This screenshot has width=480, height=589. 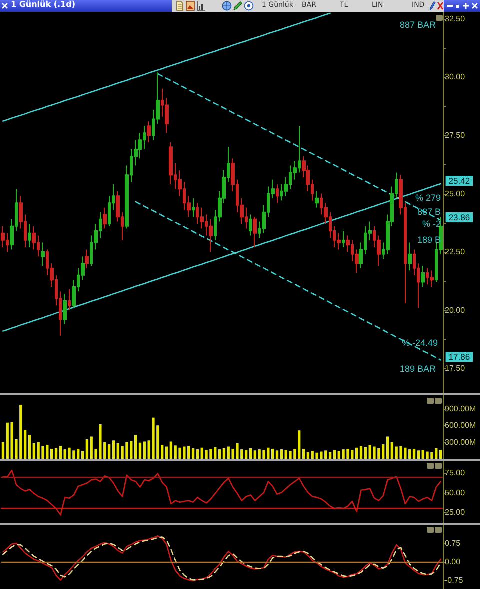 I want to click on y-tick-label: 300.00M, so click(x=460, y=442).